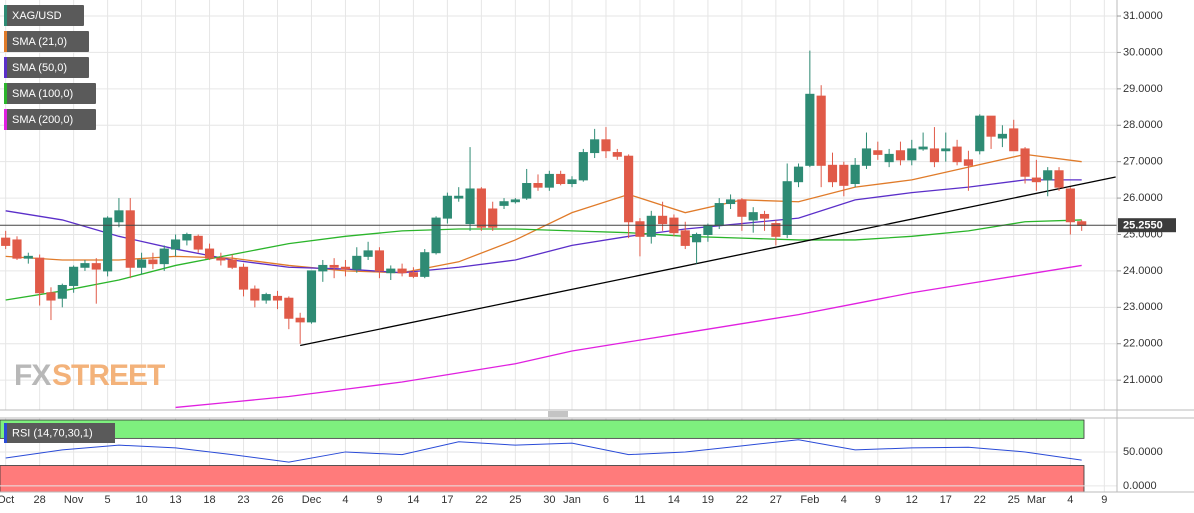 The width and height of the screenshot is (1194, 513). Describe the element at coordinates (447, 500) in the screenshot. I see `x-tick-label: 17` at that location.